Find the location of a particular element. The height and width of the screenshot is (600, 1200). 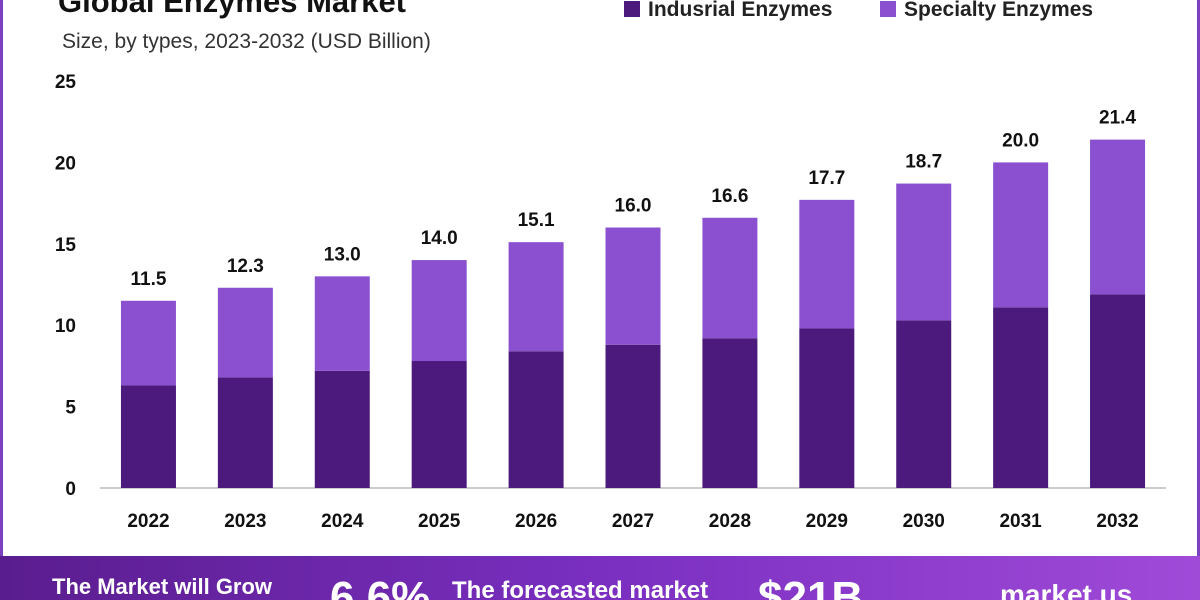

total-label: 13.0 is located at coordinates (342, 254).